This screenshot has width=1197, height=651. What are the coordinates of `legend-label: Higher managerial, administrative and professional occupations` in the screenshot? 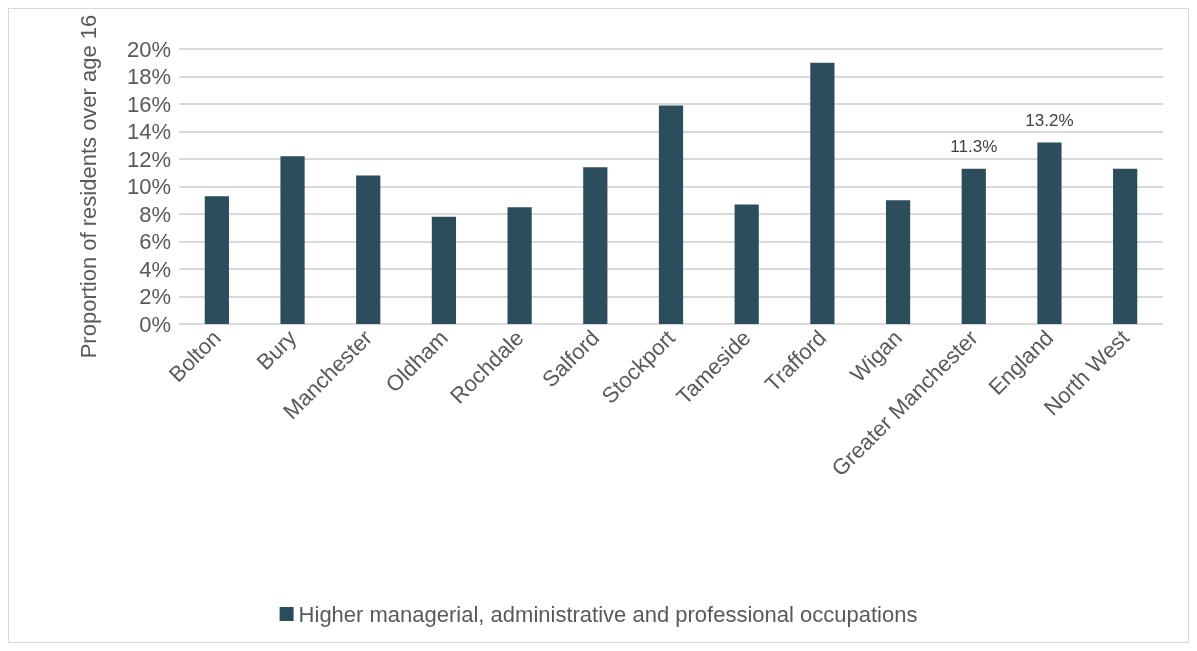 It's located at (608, 614).